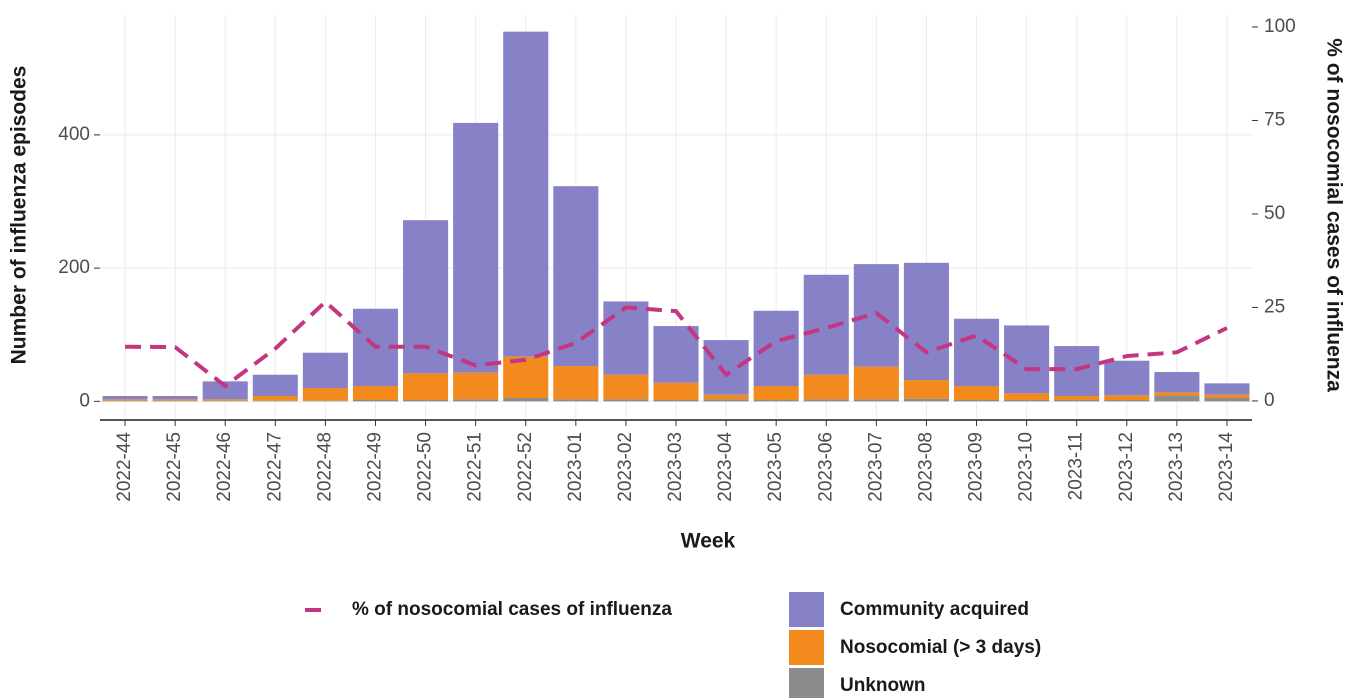  I want to click on legend-label: Nosocomial (> 3 days), so click(940, 647).